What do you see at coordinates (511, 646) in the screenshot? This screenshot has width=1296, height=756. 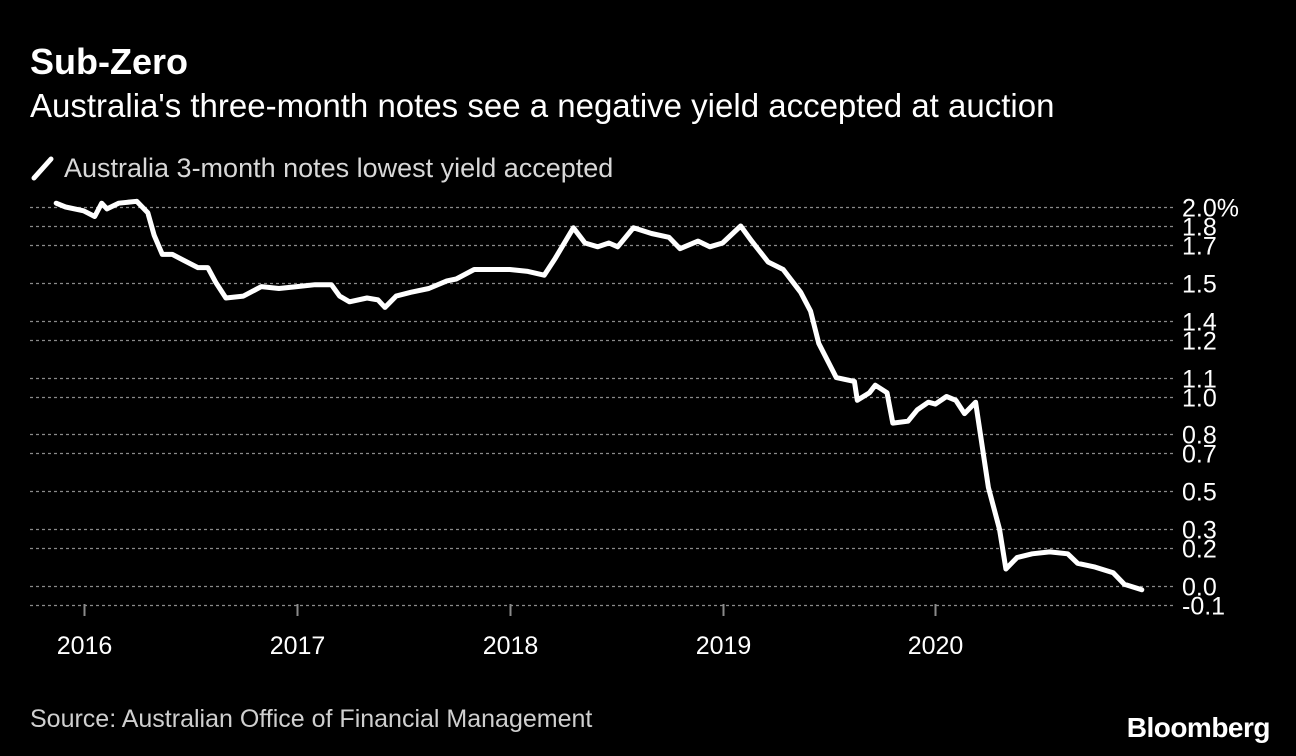 I see `x-tick-label: 2018` at bounding box center [511, 646].